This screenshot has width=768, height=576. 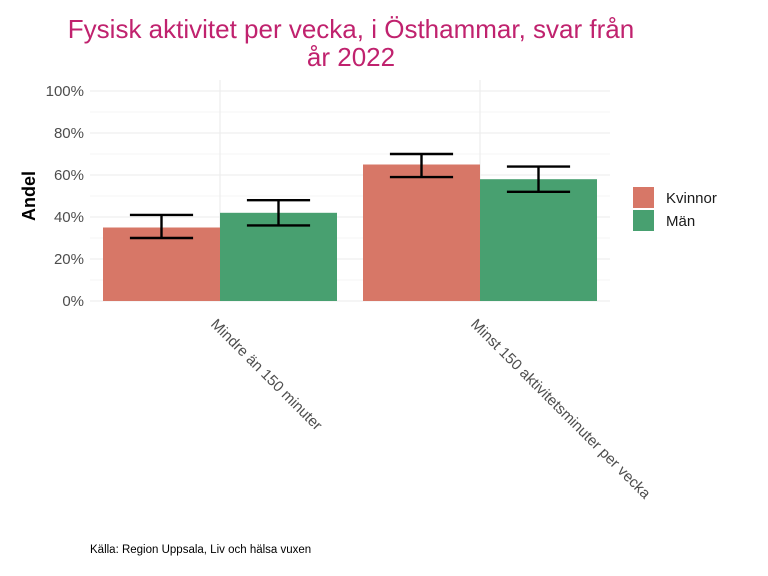 I want to click on y-tick-label: 60%, so click(x=69, y=175).